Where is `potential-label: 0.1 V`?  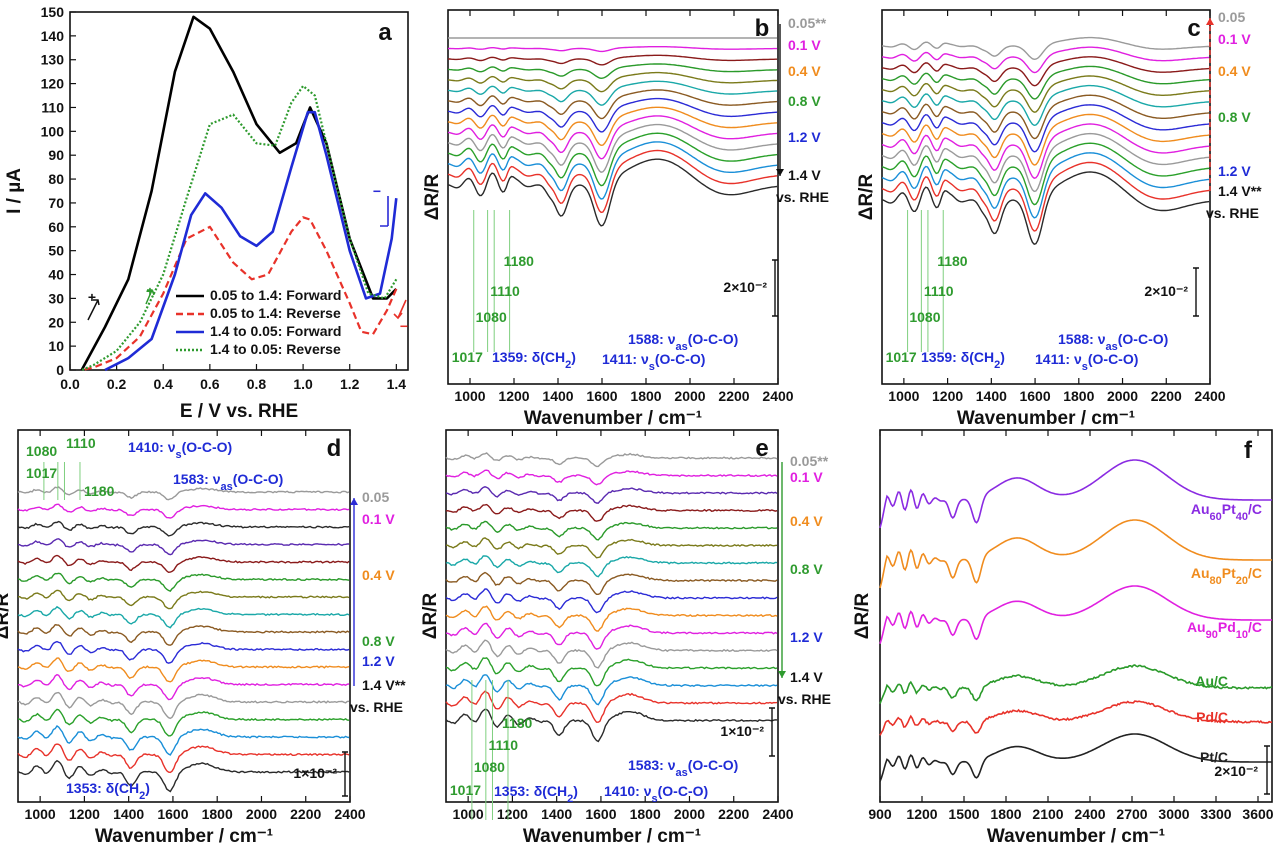 potential-label: 0.1 V is located at coordinates (378, 519).